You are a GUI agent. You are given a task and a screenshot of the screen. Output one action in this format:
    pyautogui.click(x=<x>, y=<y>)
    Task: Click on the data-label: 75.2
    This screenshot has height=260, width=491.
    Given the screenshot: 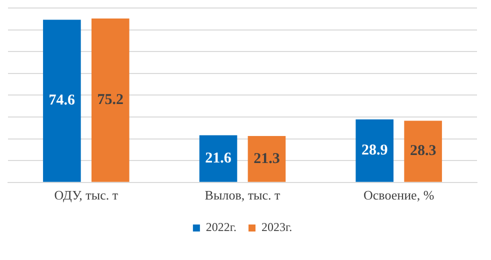 What is the action you would take?
    pyautogui.click(x=110, y=100)
    